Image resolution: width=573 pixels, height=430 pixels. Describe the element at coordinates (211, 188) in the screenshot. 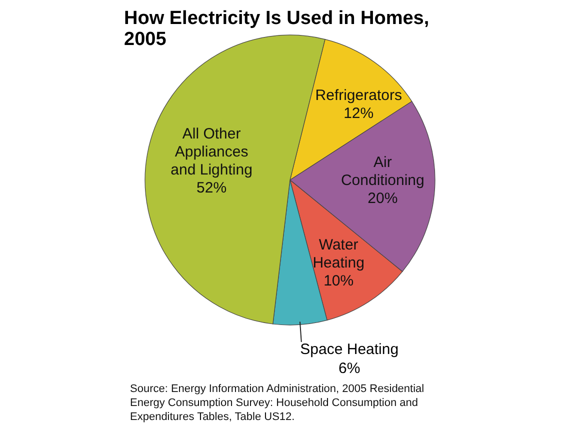

I see `data-label: 52%` at that location.